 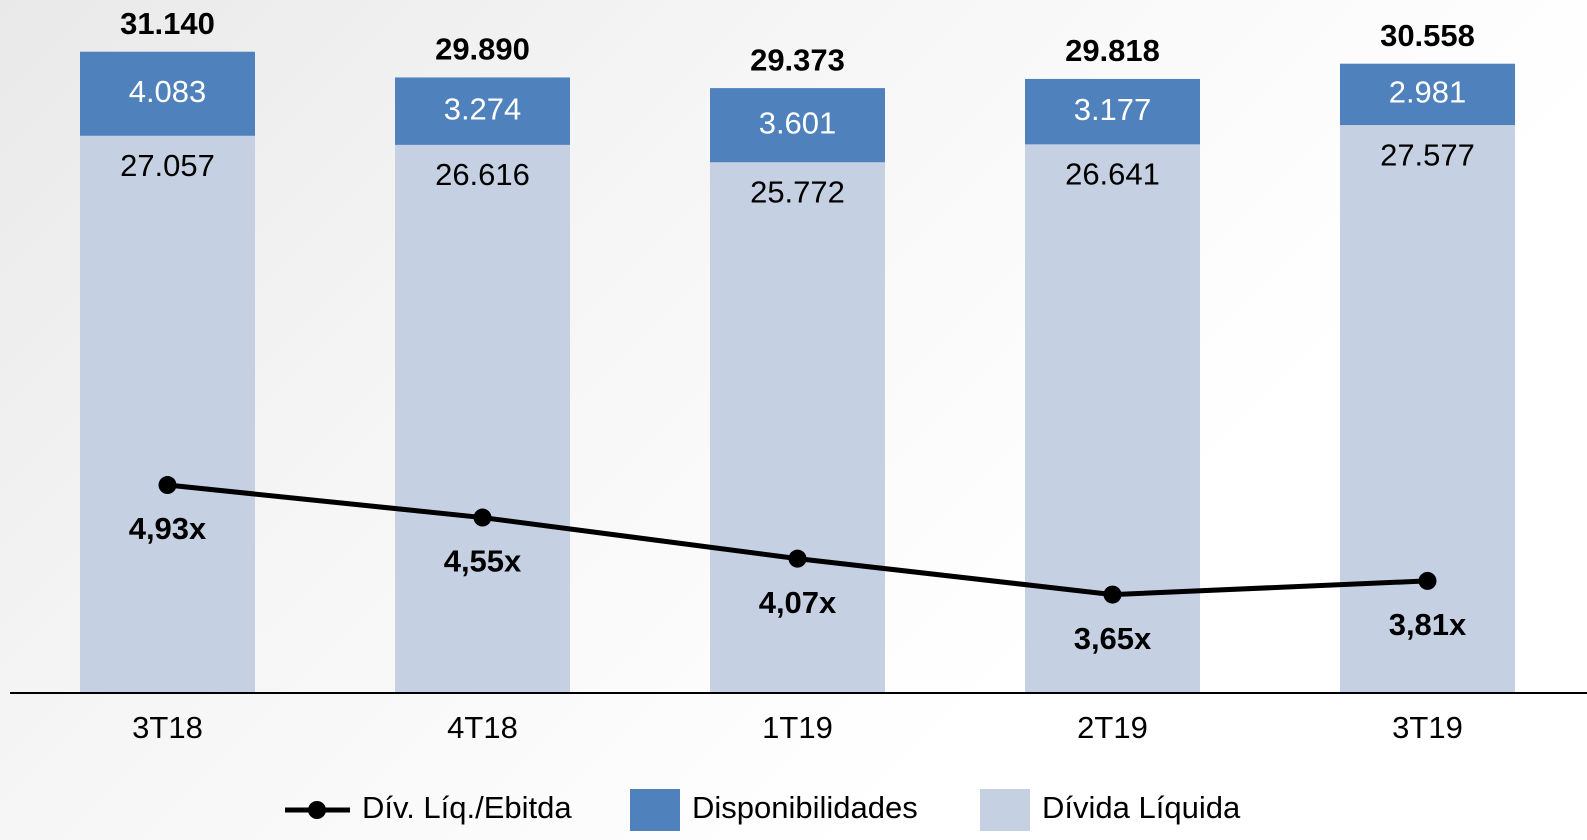 What do you see at coordinates (797, 59) in the screenshot?
I see `total-label: 29.373` at bounding box center [797, 59].